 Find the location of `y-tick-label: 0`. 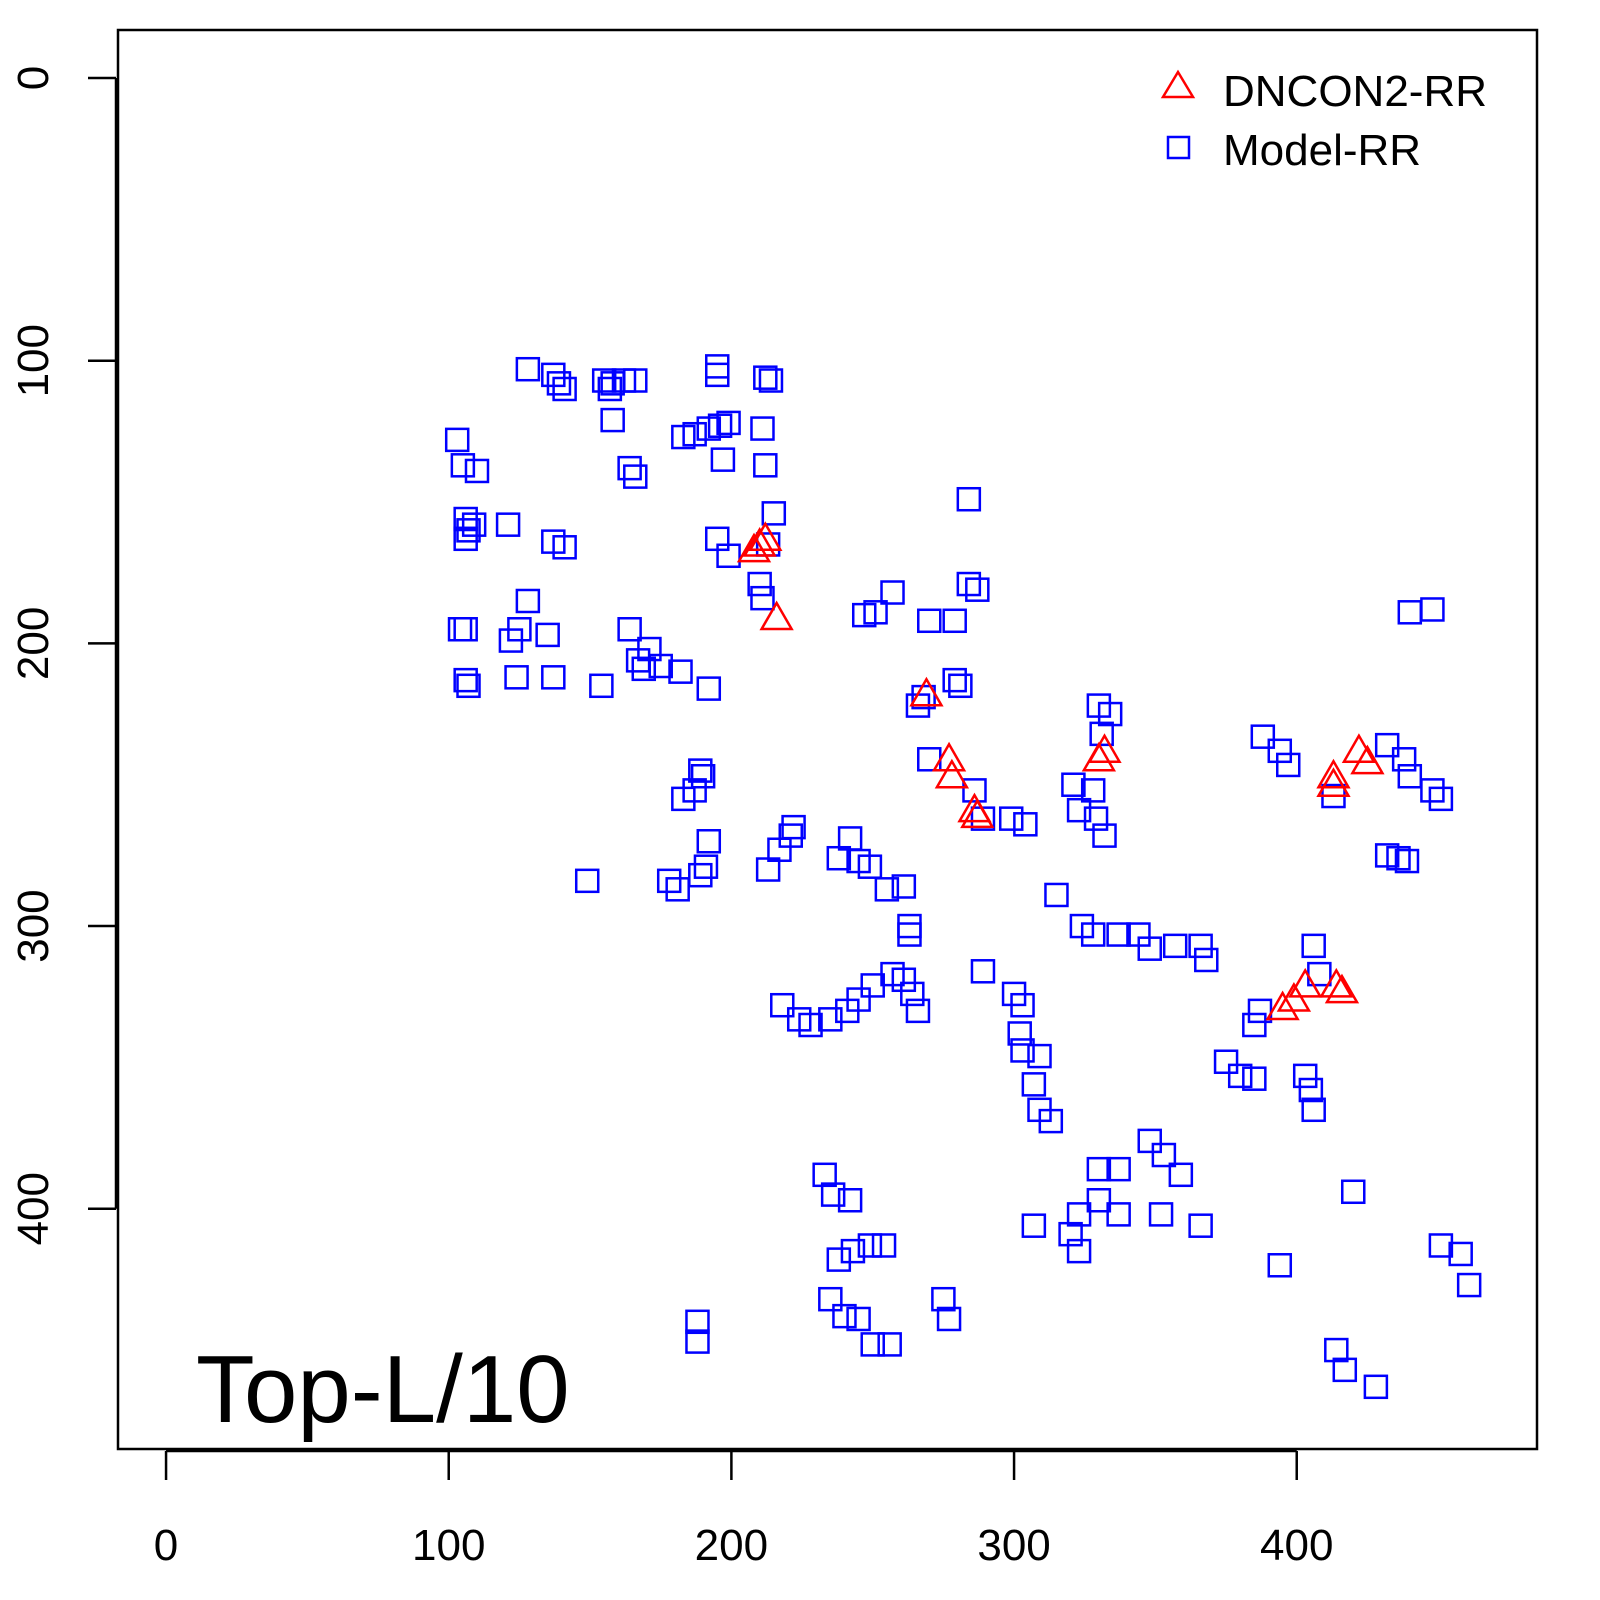

y-tick-label: 0 is located at coordinates (33, 78).